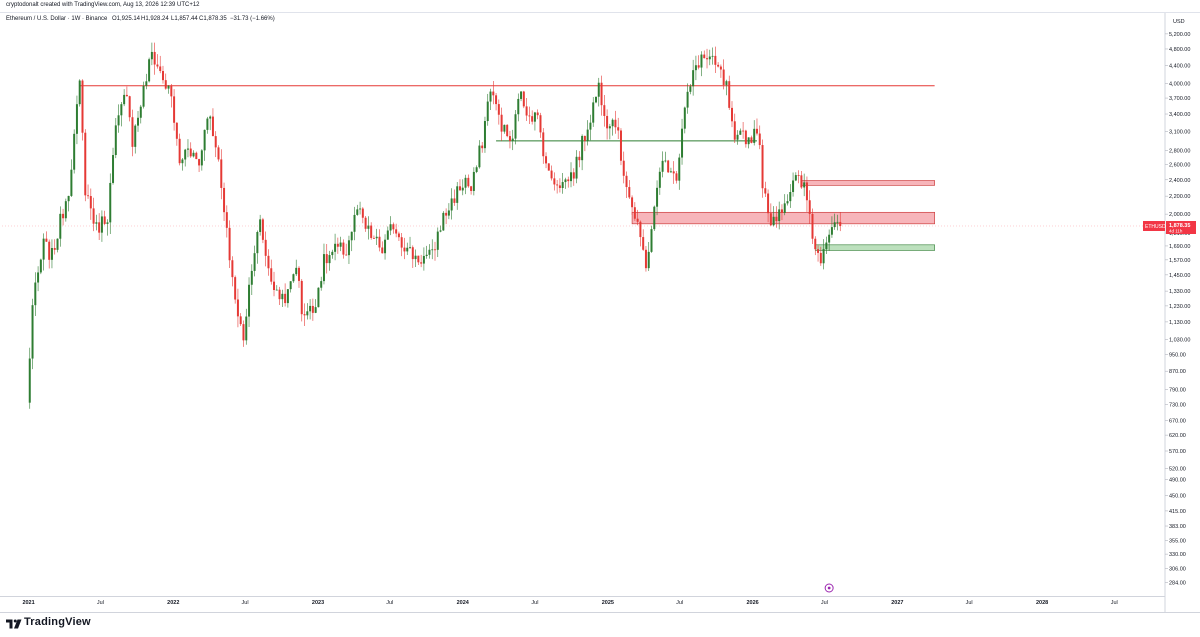 This screenshot has height=637, width=1200. Describe the element at coordinates (1179, 261) in the screenshot. I see `price-tick-label: 1,570.00` at that location.